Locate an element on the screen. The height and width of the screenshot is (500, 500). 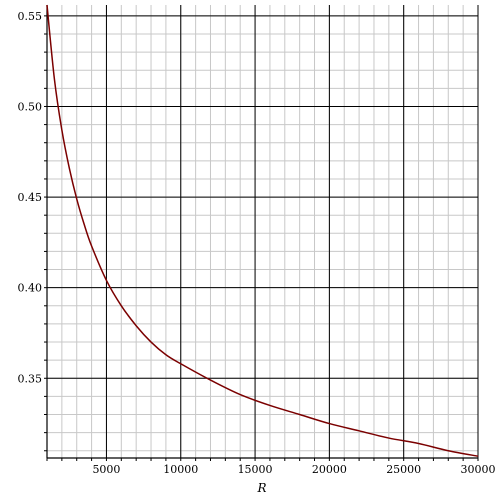
x-tick-label: 5000 is located at coordinates (106, 469).